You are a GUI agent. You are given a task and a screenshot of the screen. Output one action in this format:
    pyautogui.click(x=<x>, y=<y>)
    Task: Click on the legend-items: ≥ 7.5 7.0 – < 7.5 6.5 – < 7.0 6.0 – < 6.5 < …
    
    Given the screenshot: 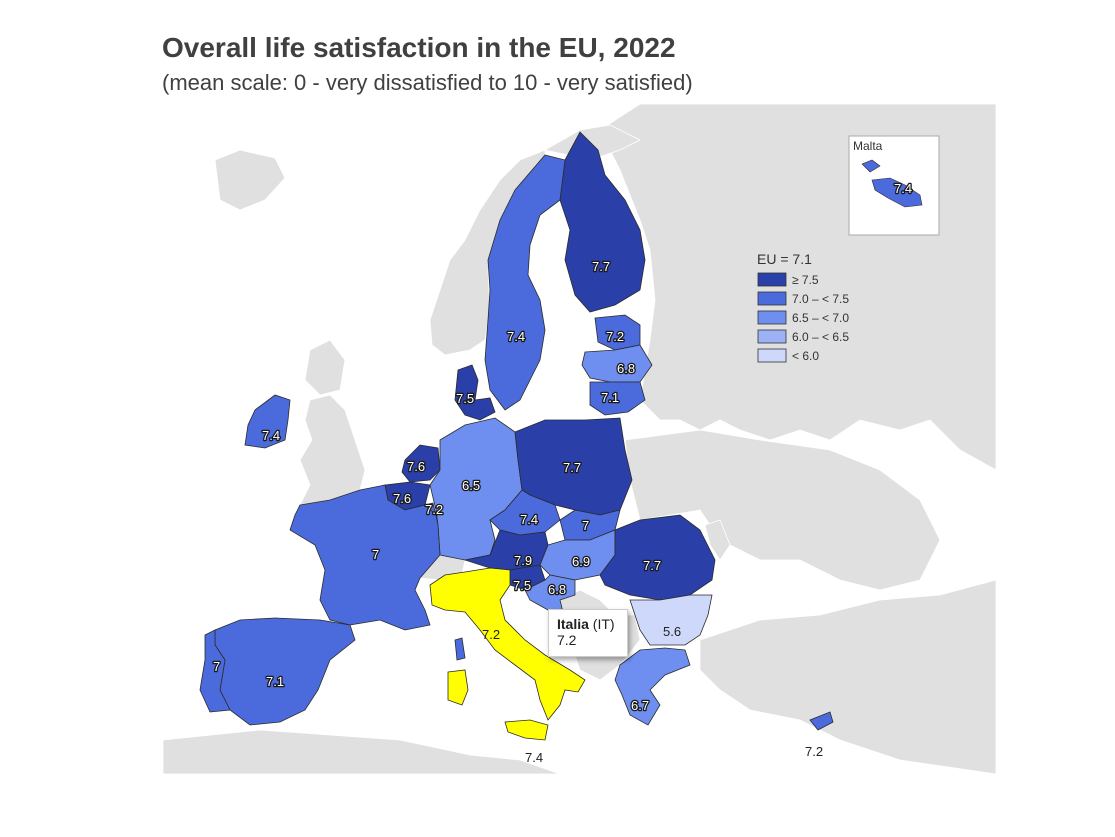 What is the action you would take?
    pyautogui.click(x=803, y=317)
    